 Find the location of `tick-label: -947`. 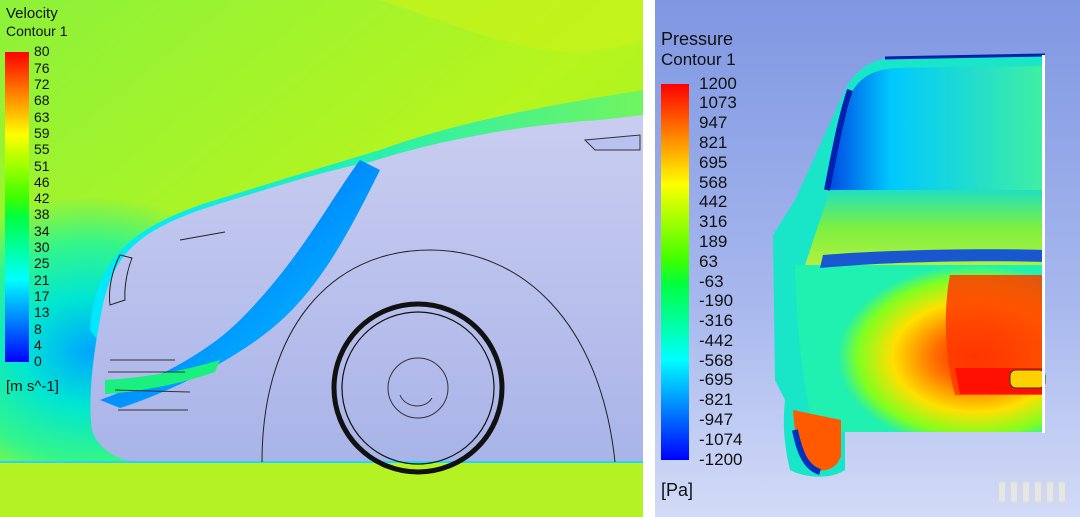

tick-label: -947 is located at coordinates (716, 420).